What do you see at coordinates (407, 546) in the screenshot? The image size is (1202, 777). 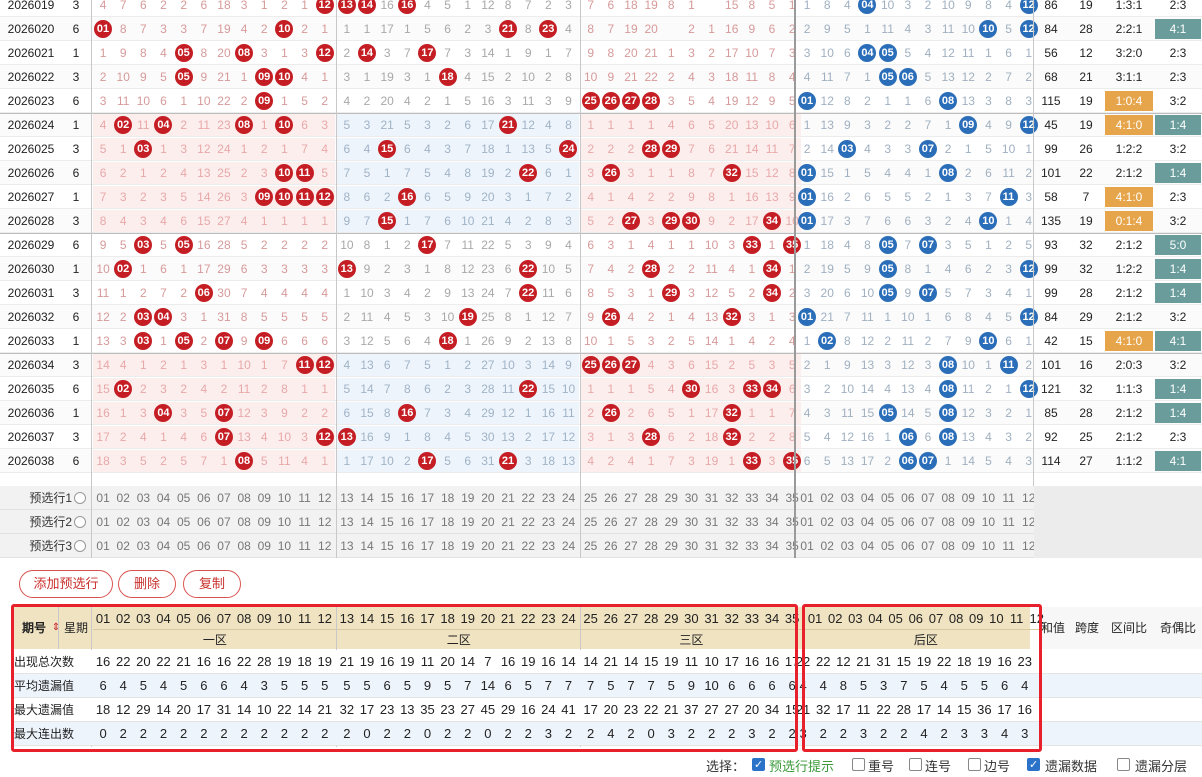 I see `presel-front-number: 16` at bounding box center [407, 546].